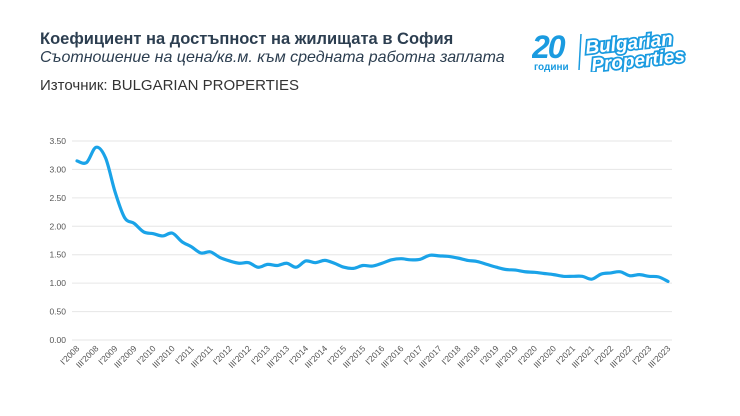 This screenshot has height=416, width=740. What do you see at coordinates (57, 240) in the screenshot?
I see `y-axis-ticks: 0.00 0.50 1.00 1.50 2.00 2.50 3.00 3.50` at bounding box center [57, 240].